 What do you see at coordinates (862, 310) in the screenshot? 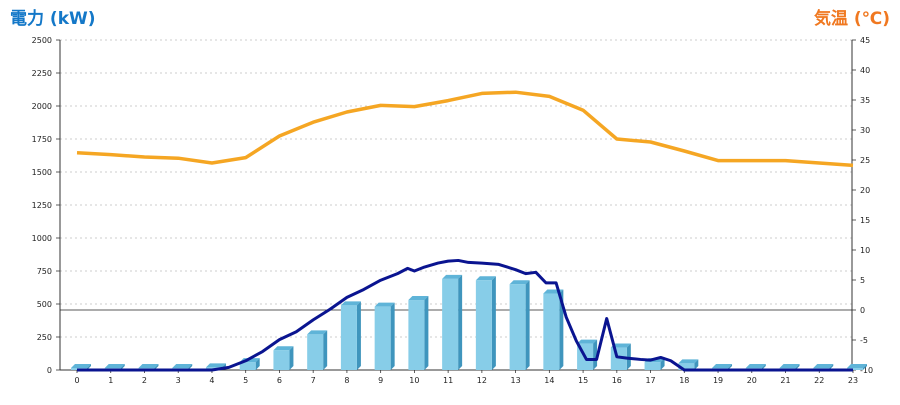
I see `right-tick-label: 0` at bounding box center [862, 310].